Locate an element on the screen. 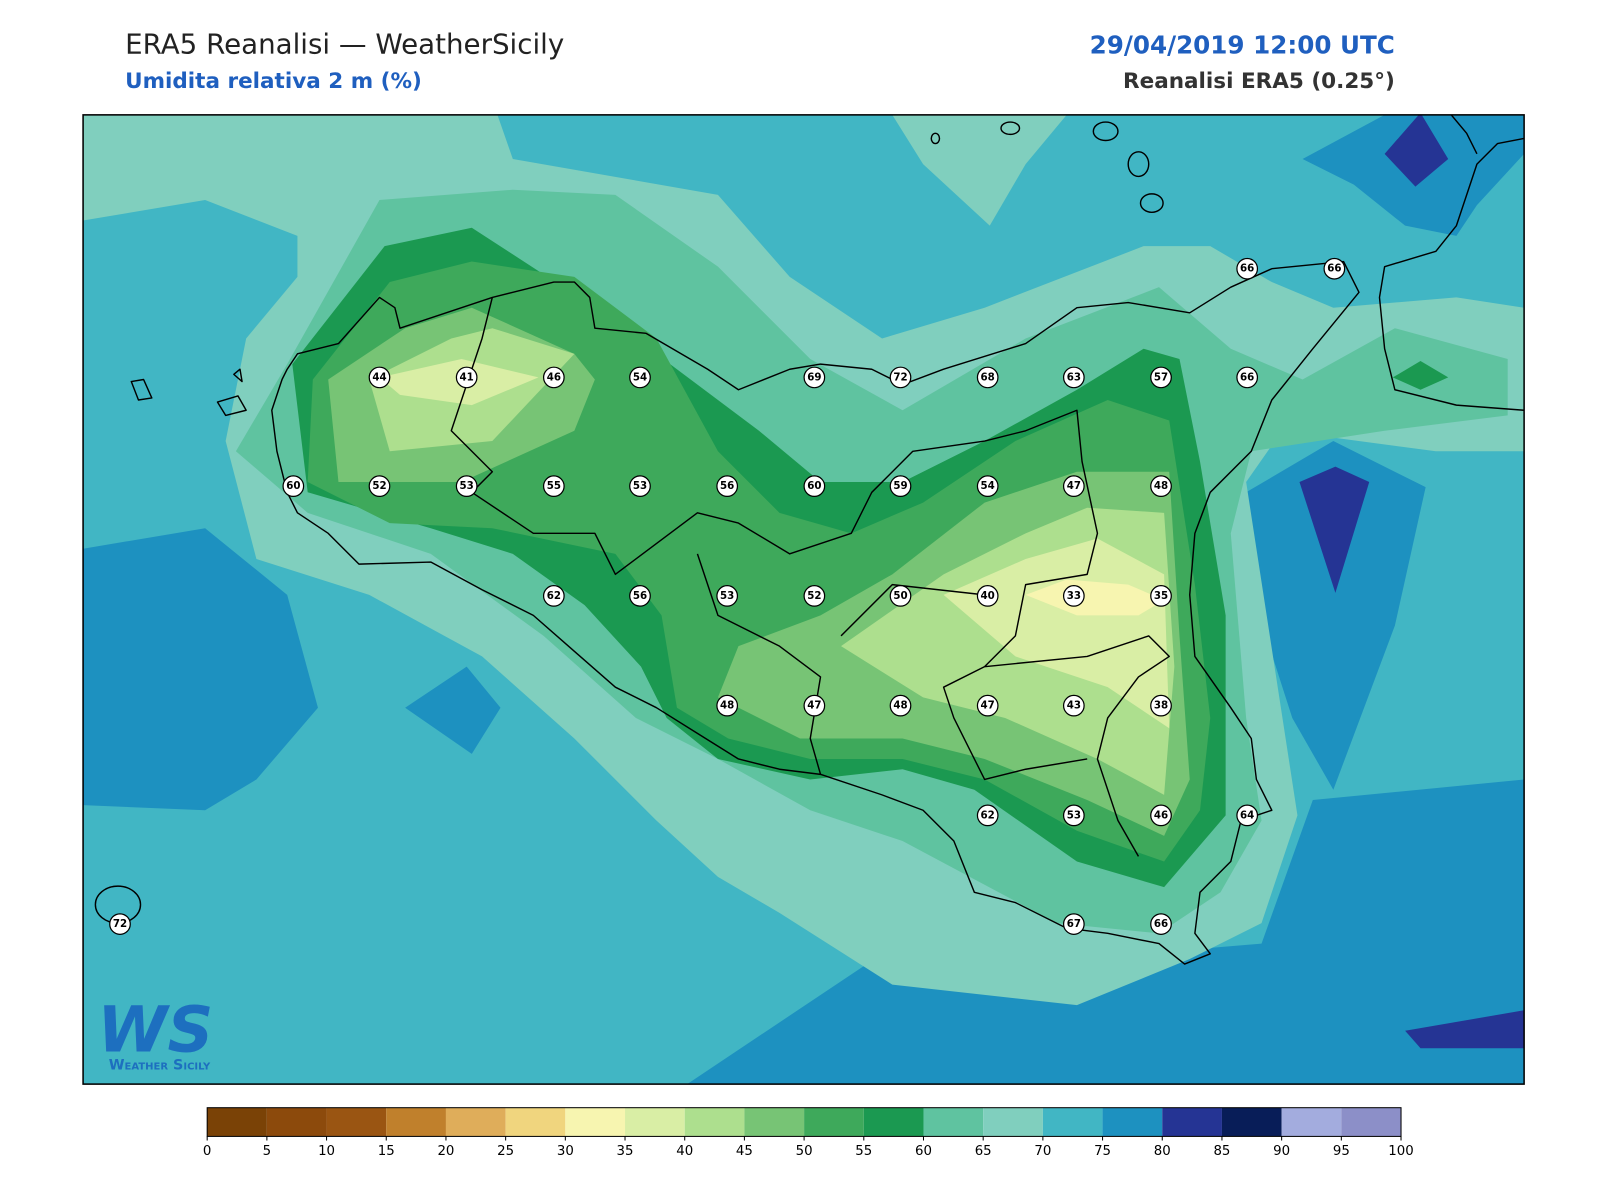 This screenshot has height=1200, width=1600. station-value: 41 is located at coordinates (467, 377).